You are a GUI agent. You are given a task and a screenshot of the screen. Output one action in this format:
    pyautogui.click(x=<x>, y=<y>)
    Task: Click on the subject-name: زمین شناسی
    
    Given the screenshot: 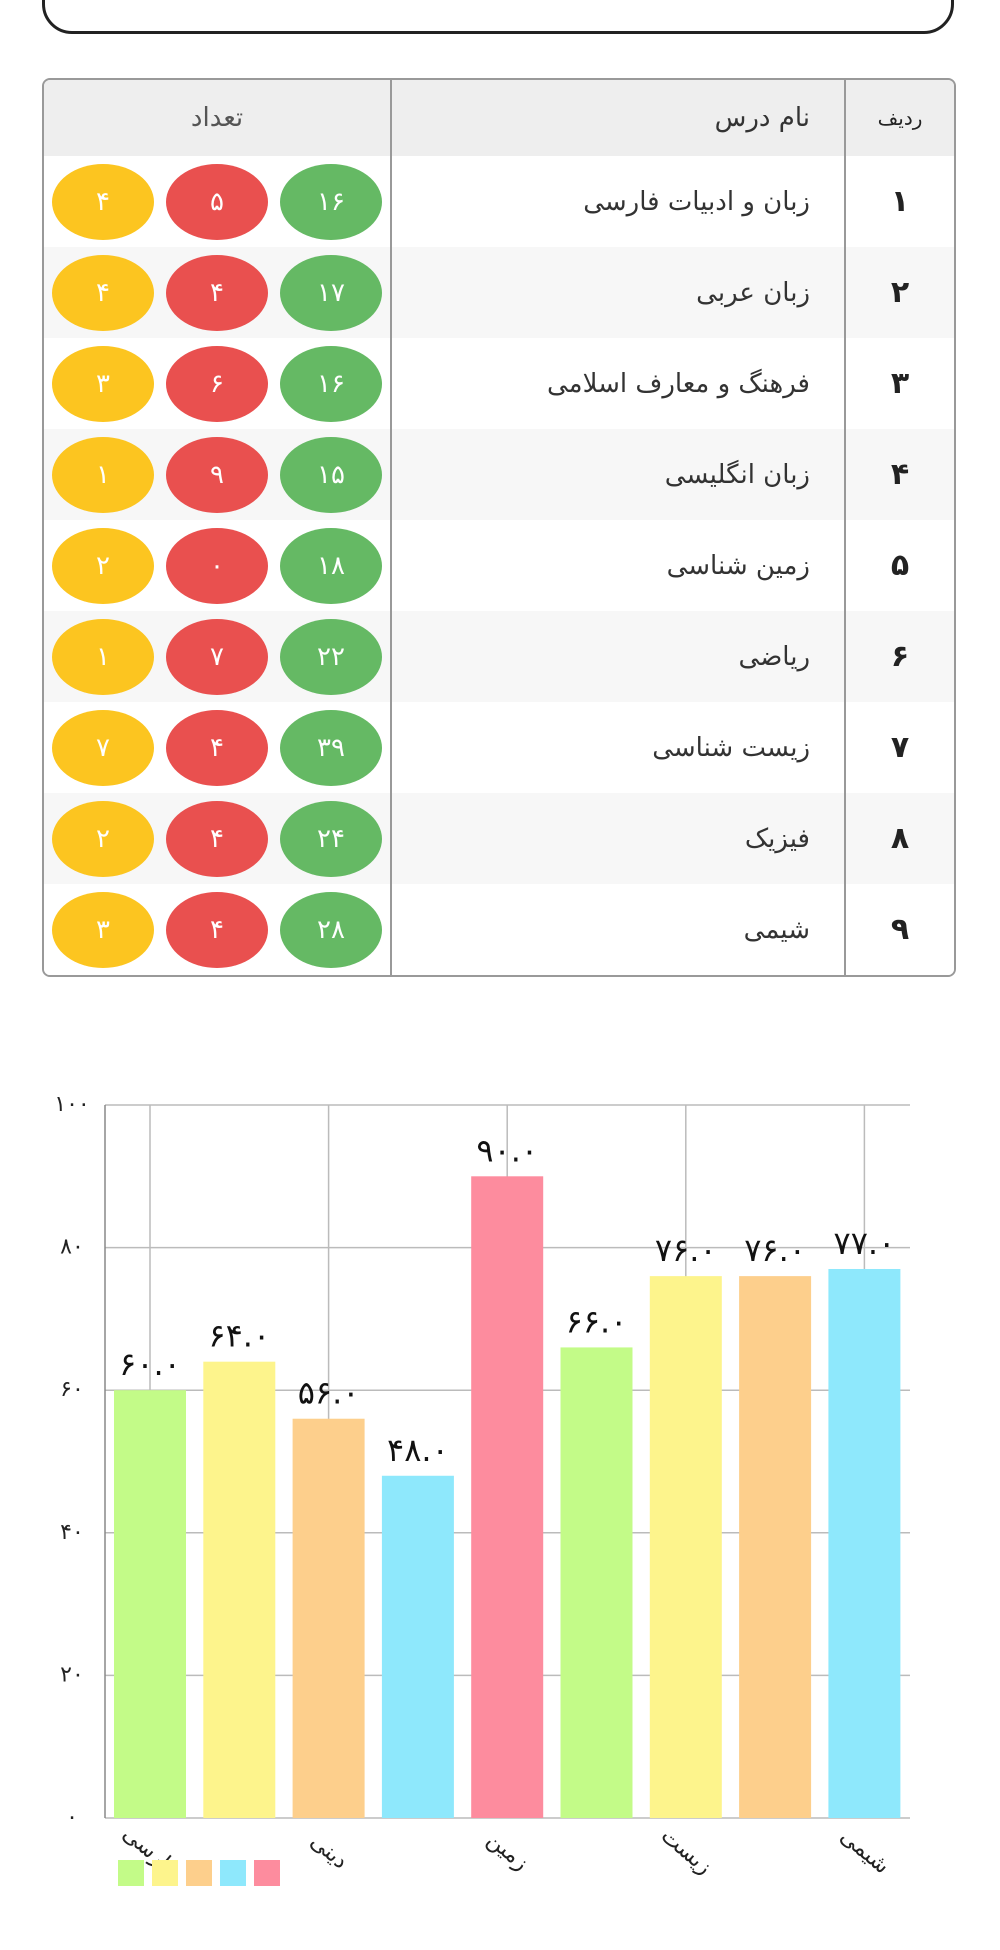 What is the action you would take?
    pyautogui.click(x=617, y=565)
    